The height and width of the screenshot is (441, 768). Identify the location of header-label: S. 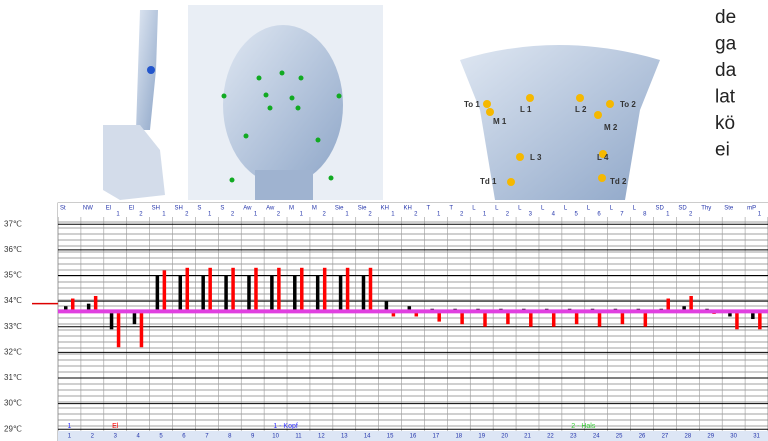
(199, 209).